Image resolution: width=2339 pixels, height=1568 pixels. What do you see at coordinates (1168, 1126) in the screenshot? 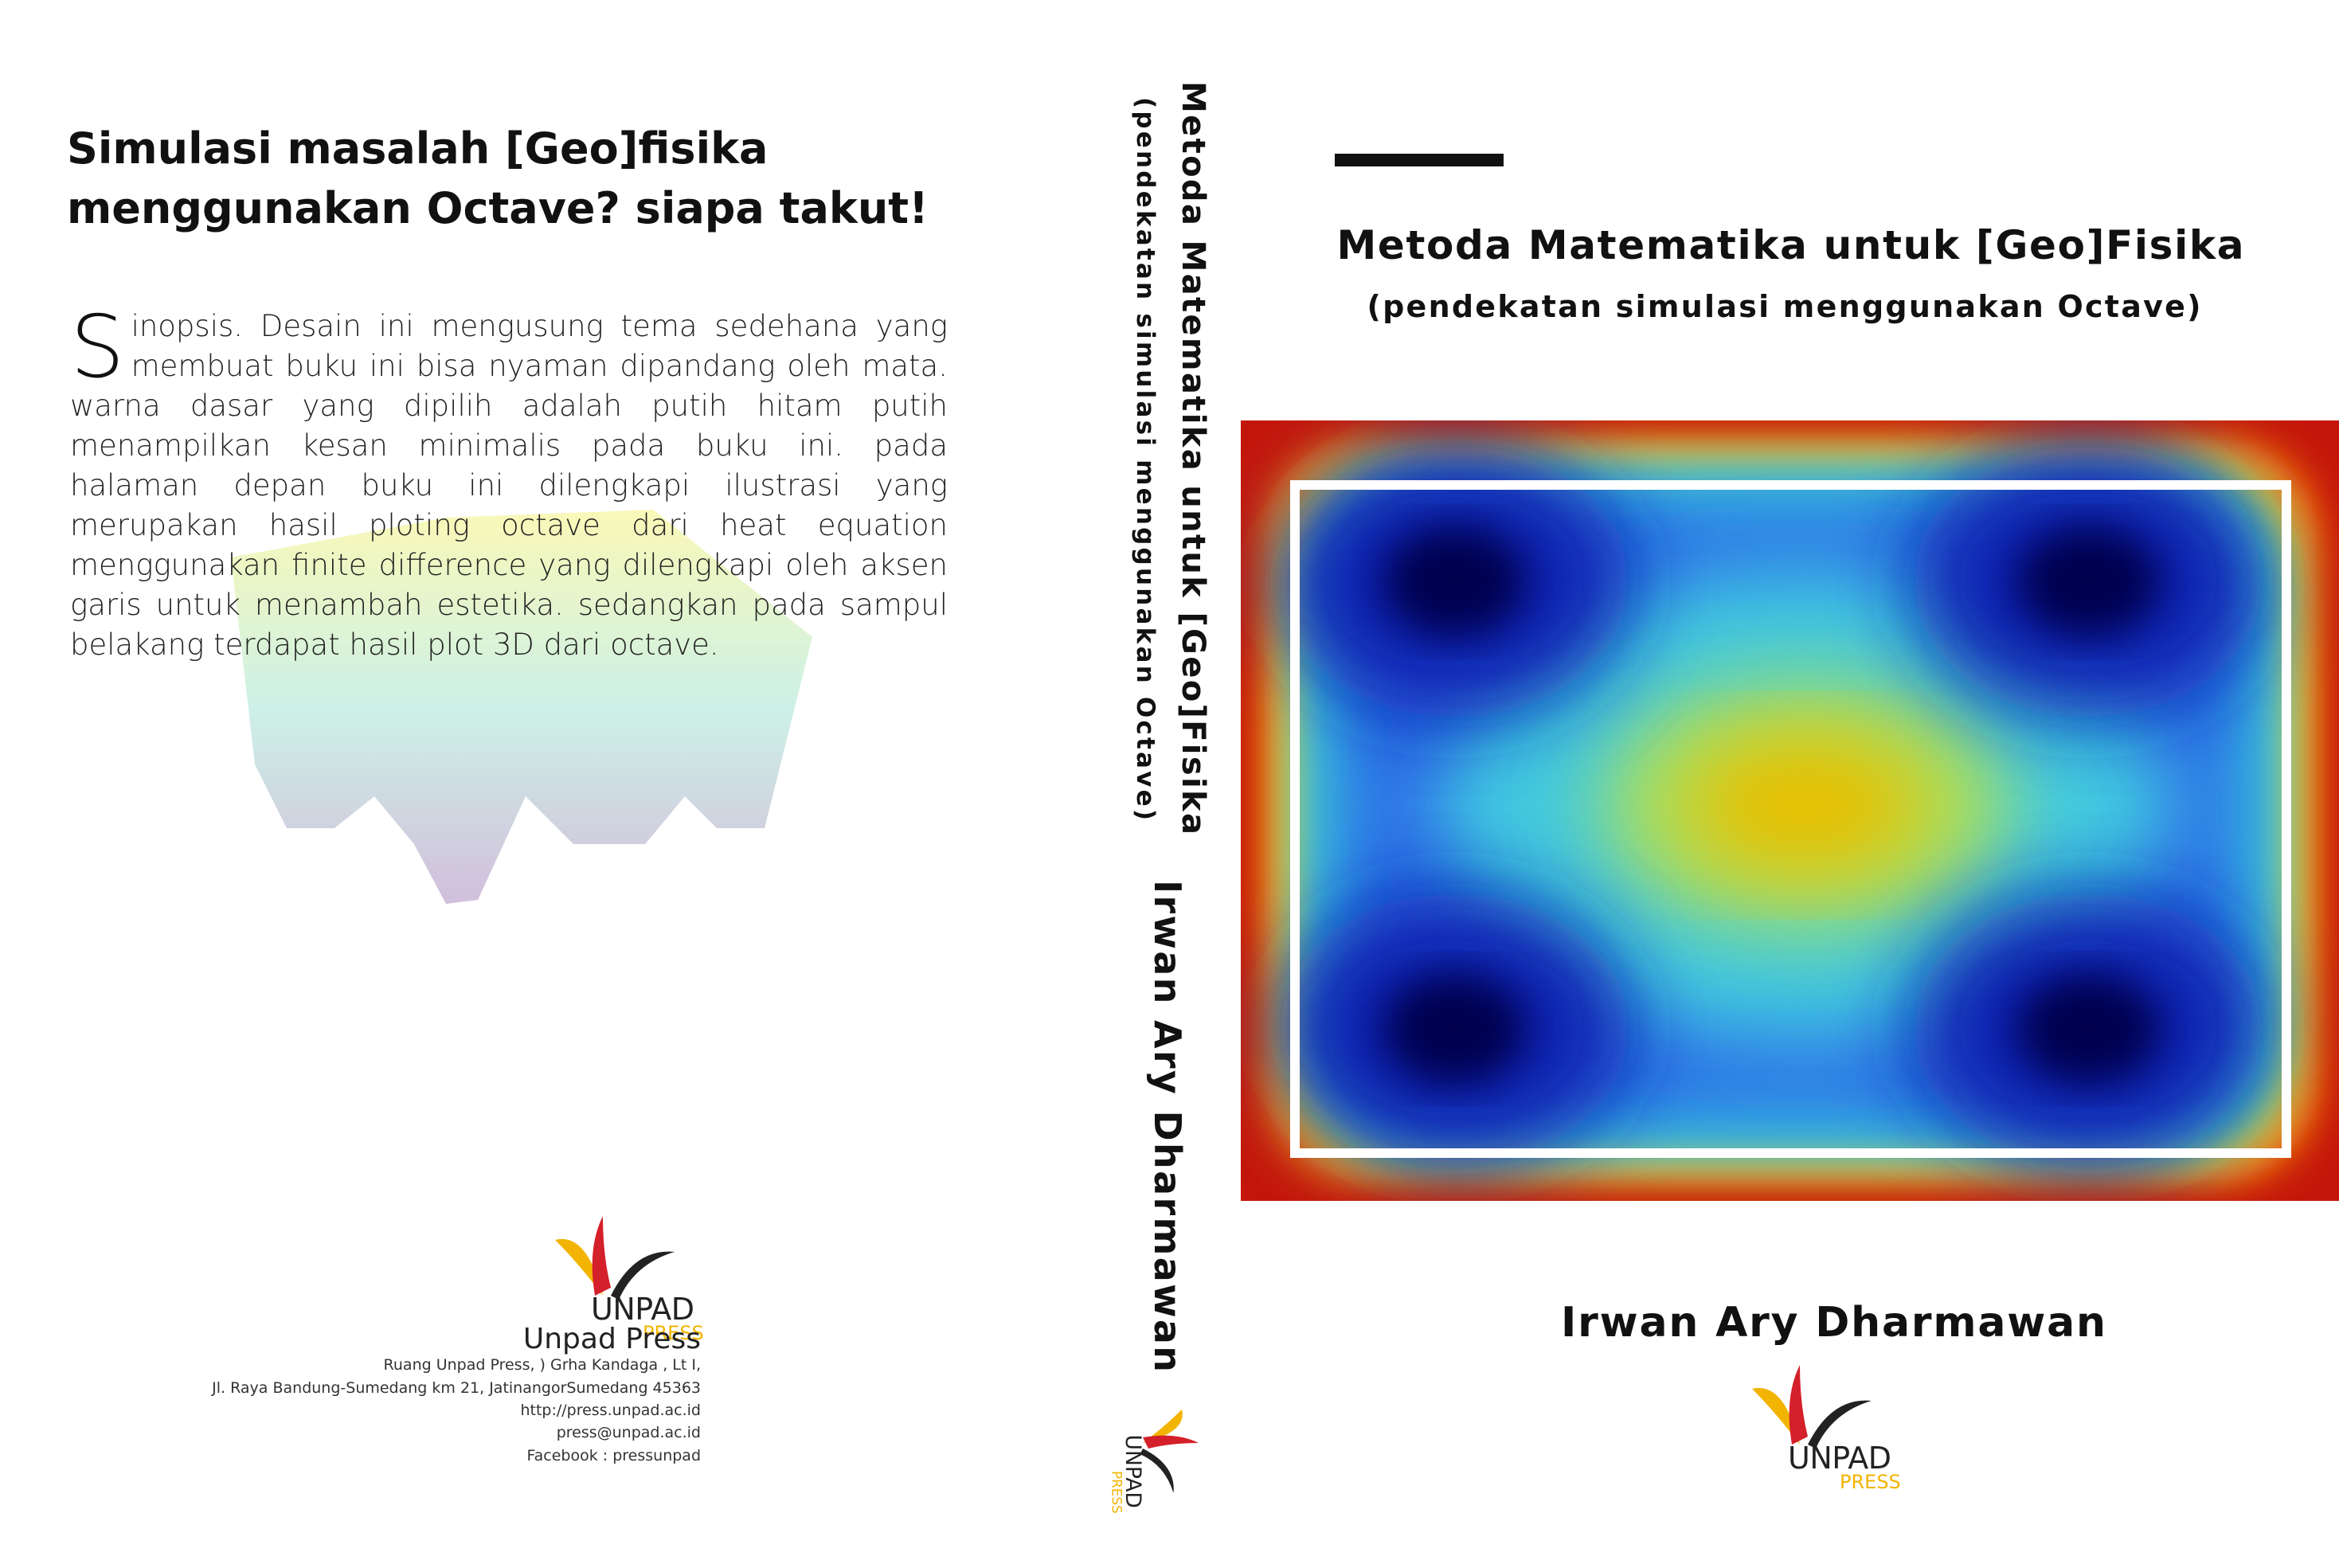
I see `spine-author: Irwan Ary Dharmawan` at bounding box center [1168, 1126].